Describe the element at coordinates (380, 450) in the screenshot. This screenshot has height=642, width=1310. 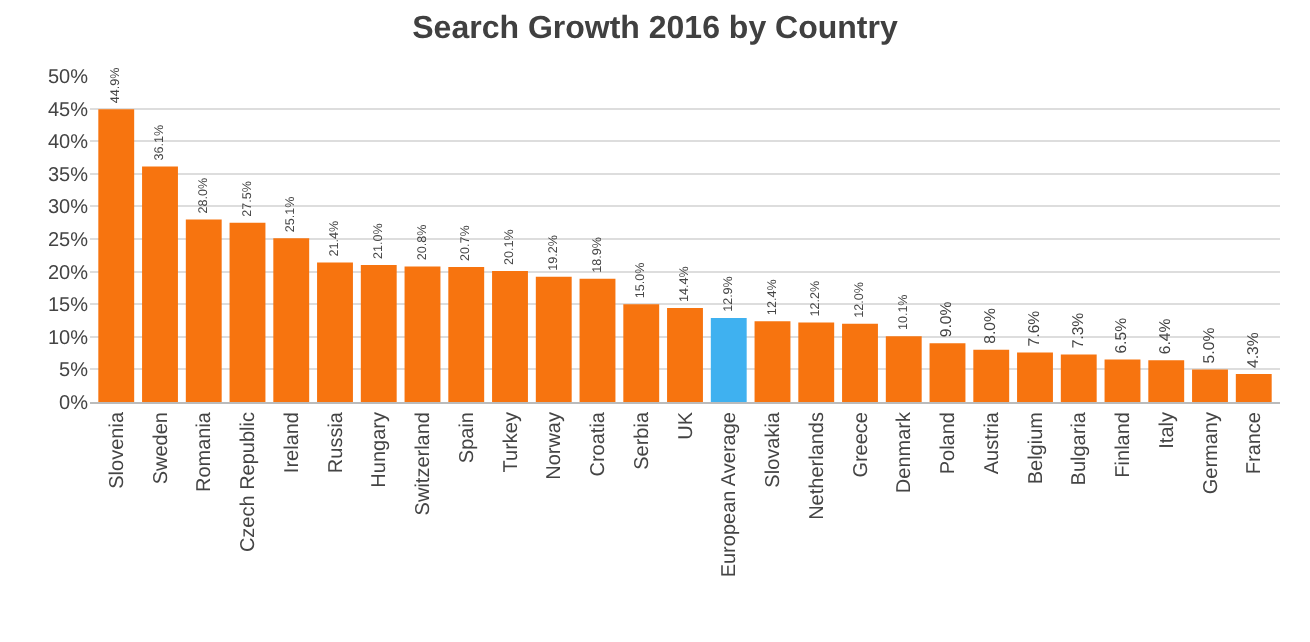
I see `x-tick-label: Hungary` at that location.